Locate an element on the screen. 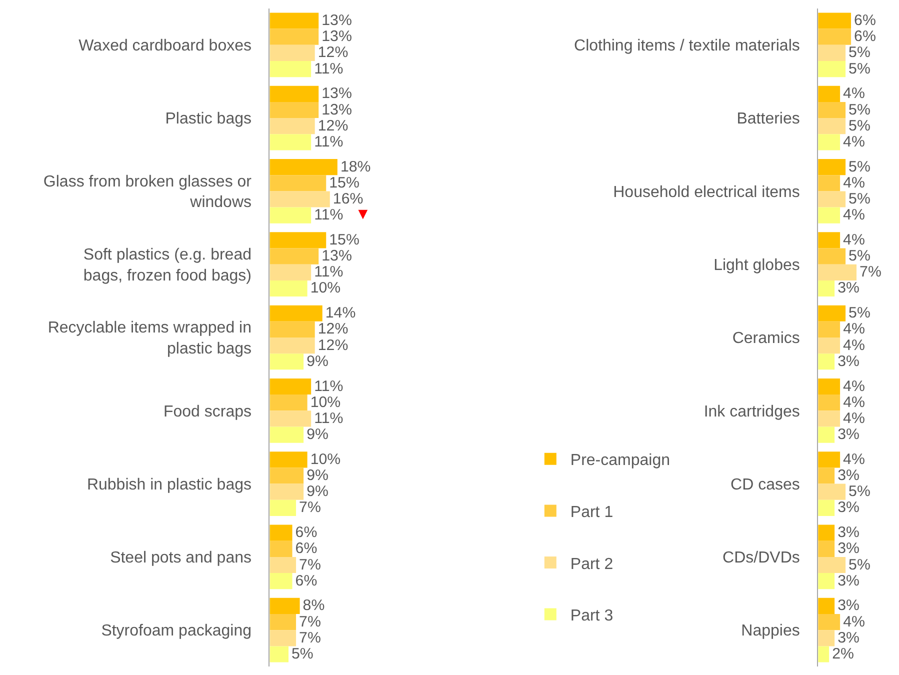 The image size is (899, 675). legend-label: Part 1 is located at coordinates (592, 512).